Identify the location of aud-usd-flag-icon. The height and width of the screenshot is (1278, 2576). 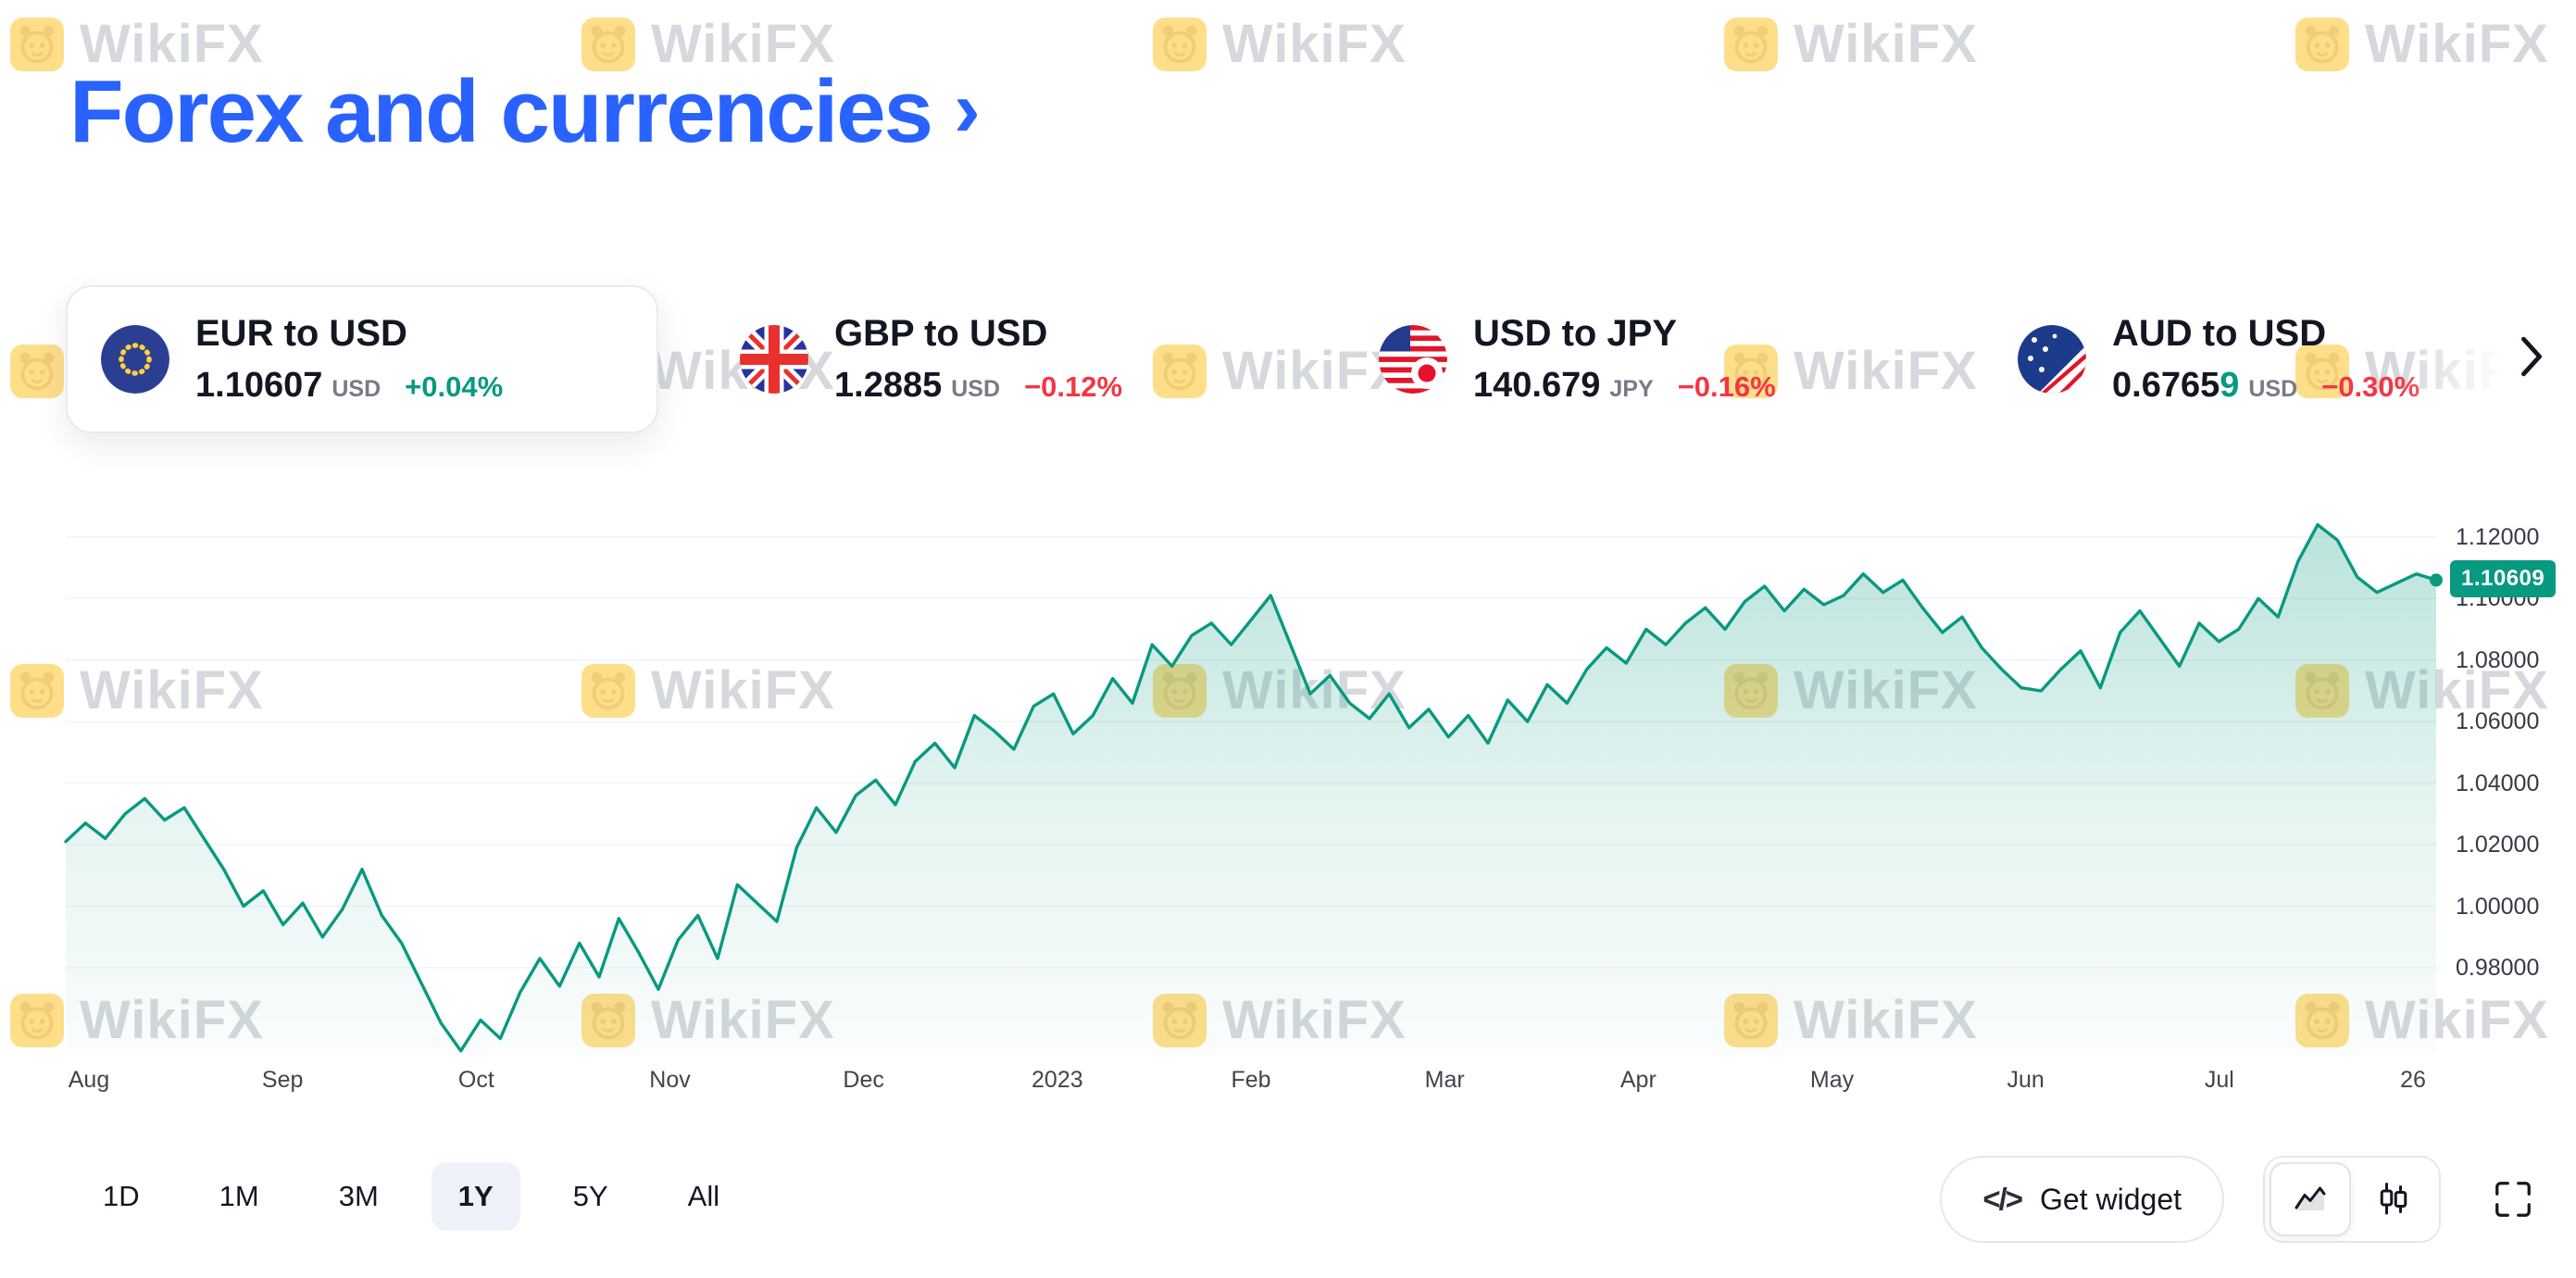
(2052, 359).